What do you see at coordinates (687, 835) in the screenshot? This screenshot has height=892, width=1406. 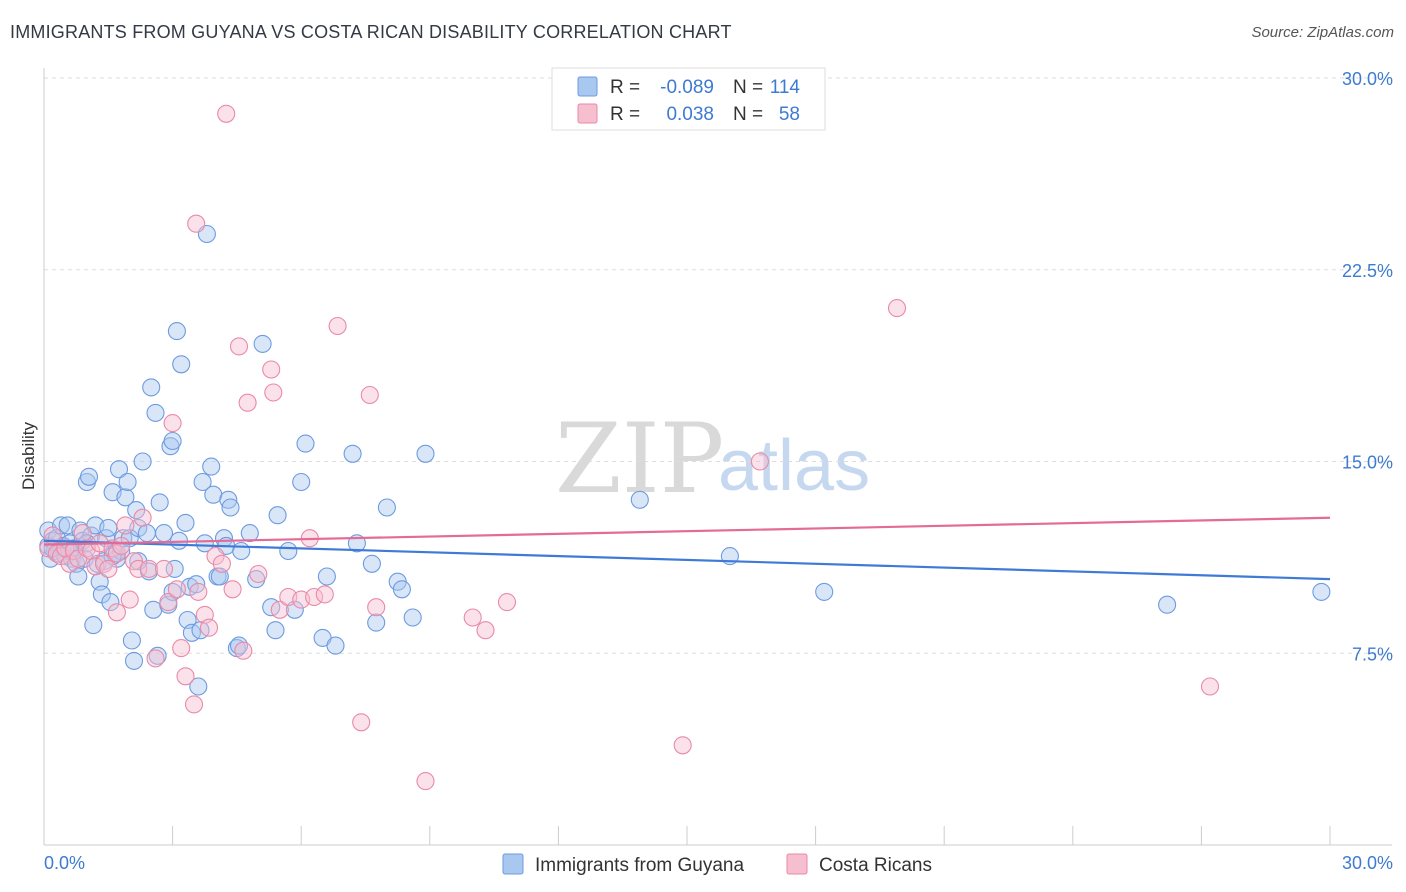 I see `x-ticks` at bounding box center [687, 835].